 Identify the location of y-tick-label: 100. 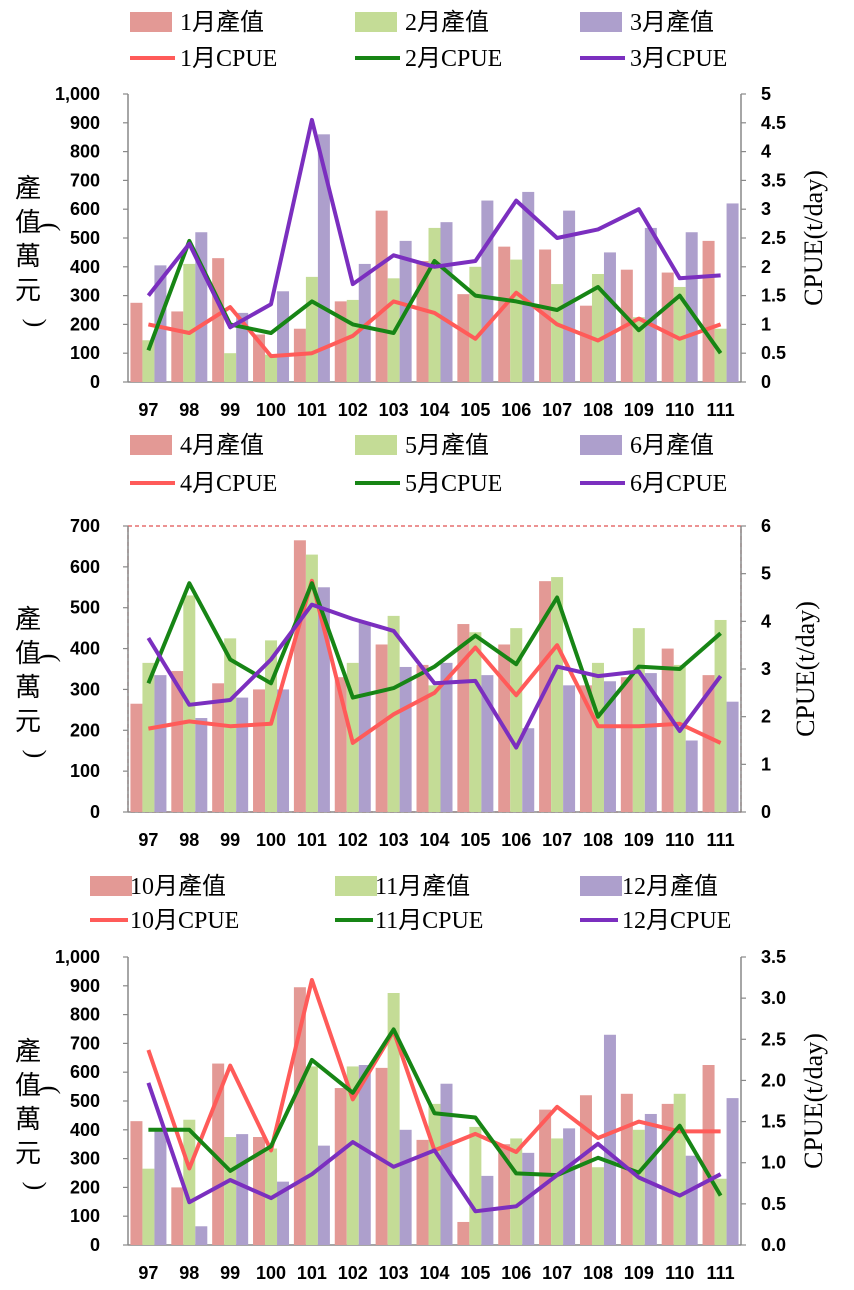
(85, 771).